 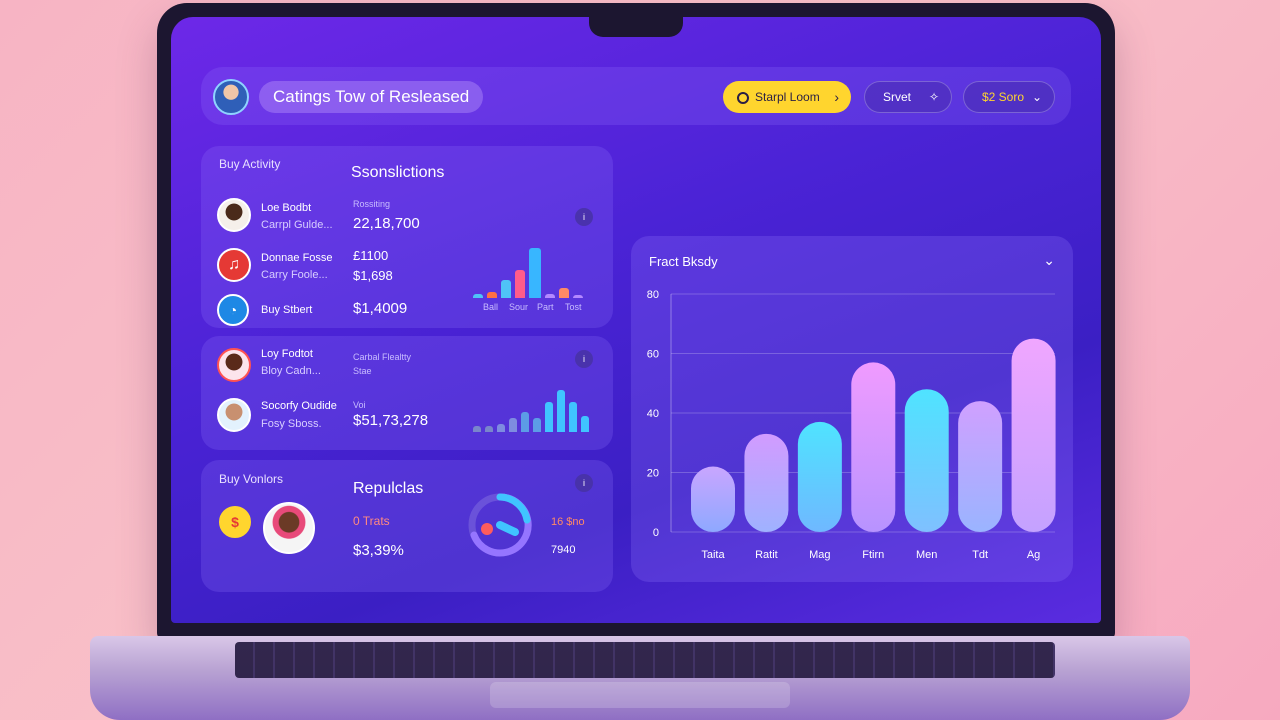 I want to click on page-title: Catings Tow of Resleased, so click(x=371, y=97).